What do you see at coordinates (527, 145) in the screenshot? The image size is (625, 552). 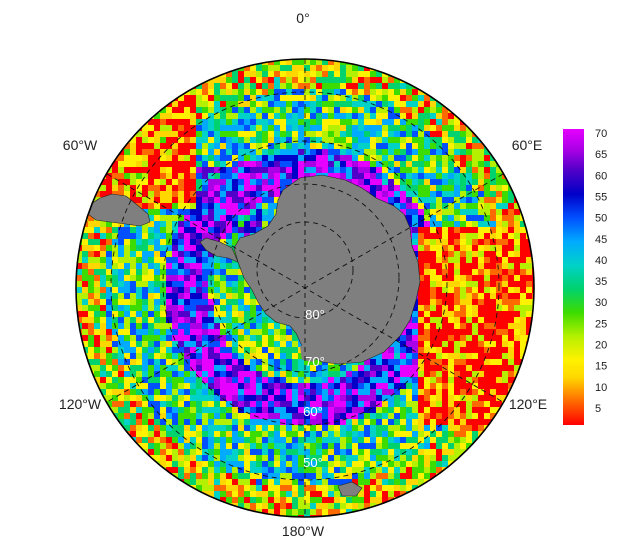 I see `lon-label-60e: 60°E` at bounding box center [527, 145].